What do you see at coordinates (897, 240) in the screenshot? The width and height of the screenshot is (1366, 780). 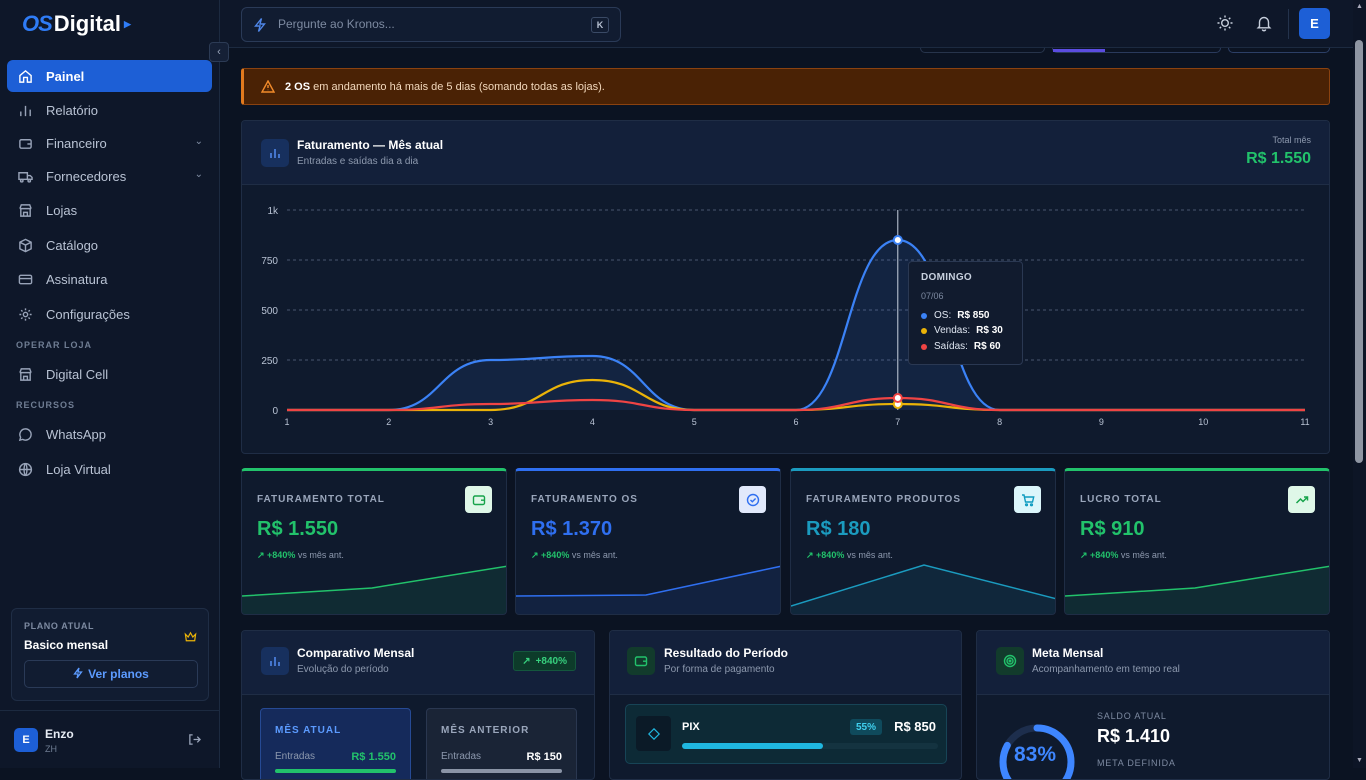 I see `hover-point-os` at bounding box center [897, 240].